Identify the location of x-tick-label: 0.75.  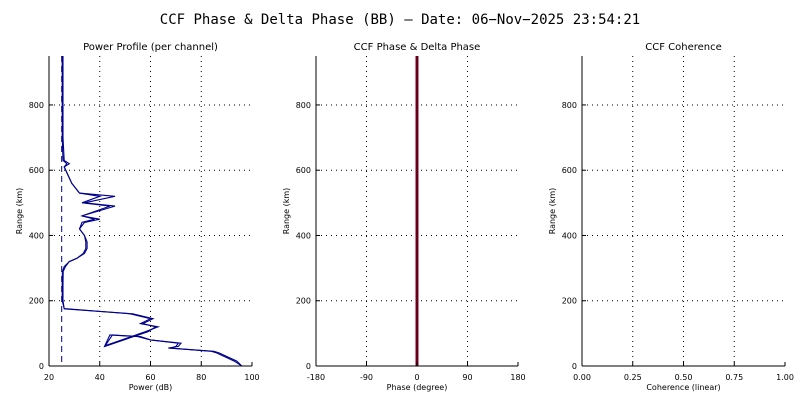
(734, 377).